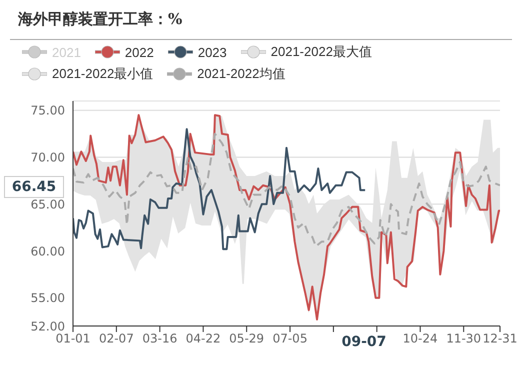 The width and height of the screenshot is (531, 370). I want to click on legend-label: 2023, so click(212, 52).